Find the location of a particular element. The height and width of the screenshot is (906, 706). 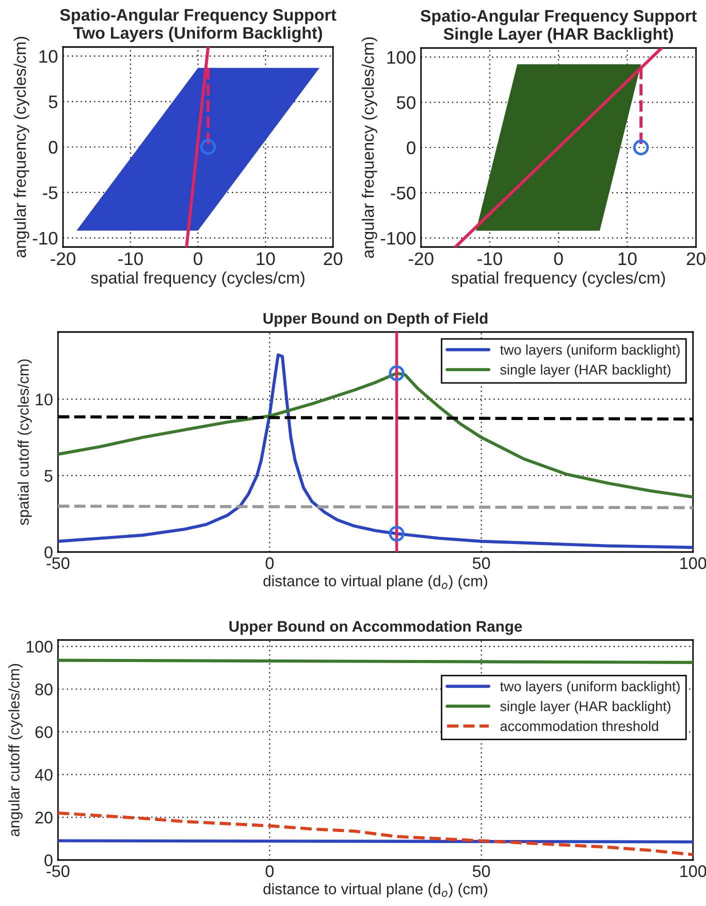

y-axis-title: angular cutoff (cycles/cm) is located at coordinates (15, 750).